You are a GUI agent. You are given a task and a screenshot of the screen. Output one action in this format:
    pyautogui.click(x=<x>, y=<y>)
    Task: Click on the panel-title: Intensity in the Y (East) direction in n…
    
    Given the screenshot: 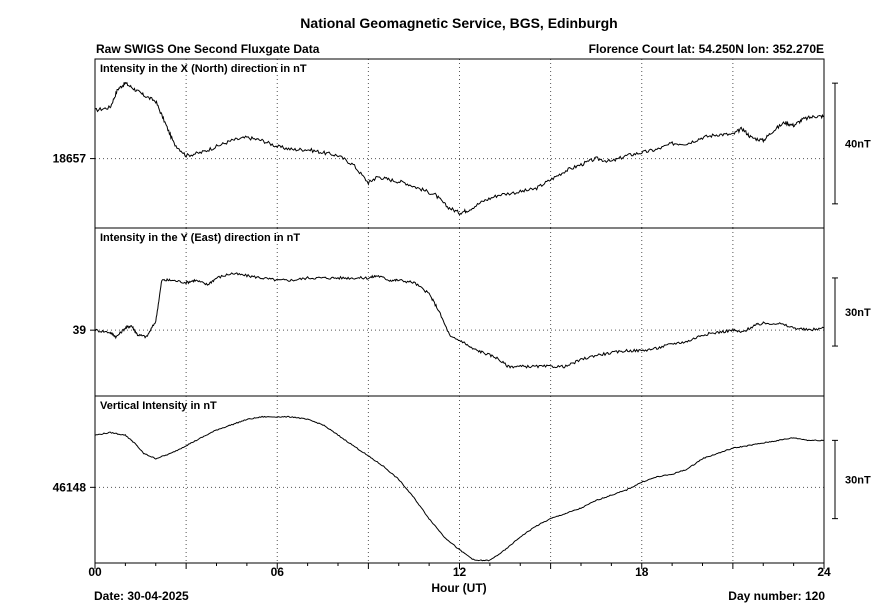 What is the action you would take?
    pyautogui.click(x=200, y=238)
    